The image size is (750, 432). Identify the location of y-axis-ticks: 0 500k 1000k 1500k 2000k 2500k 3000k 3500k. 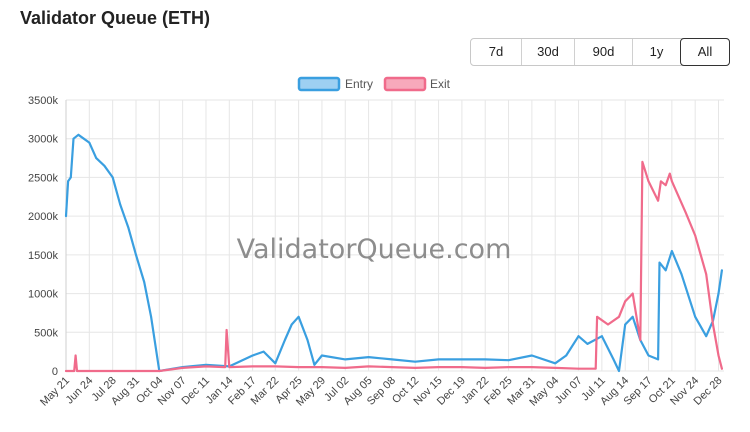
(43, 236).